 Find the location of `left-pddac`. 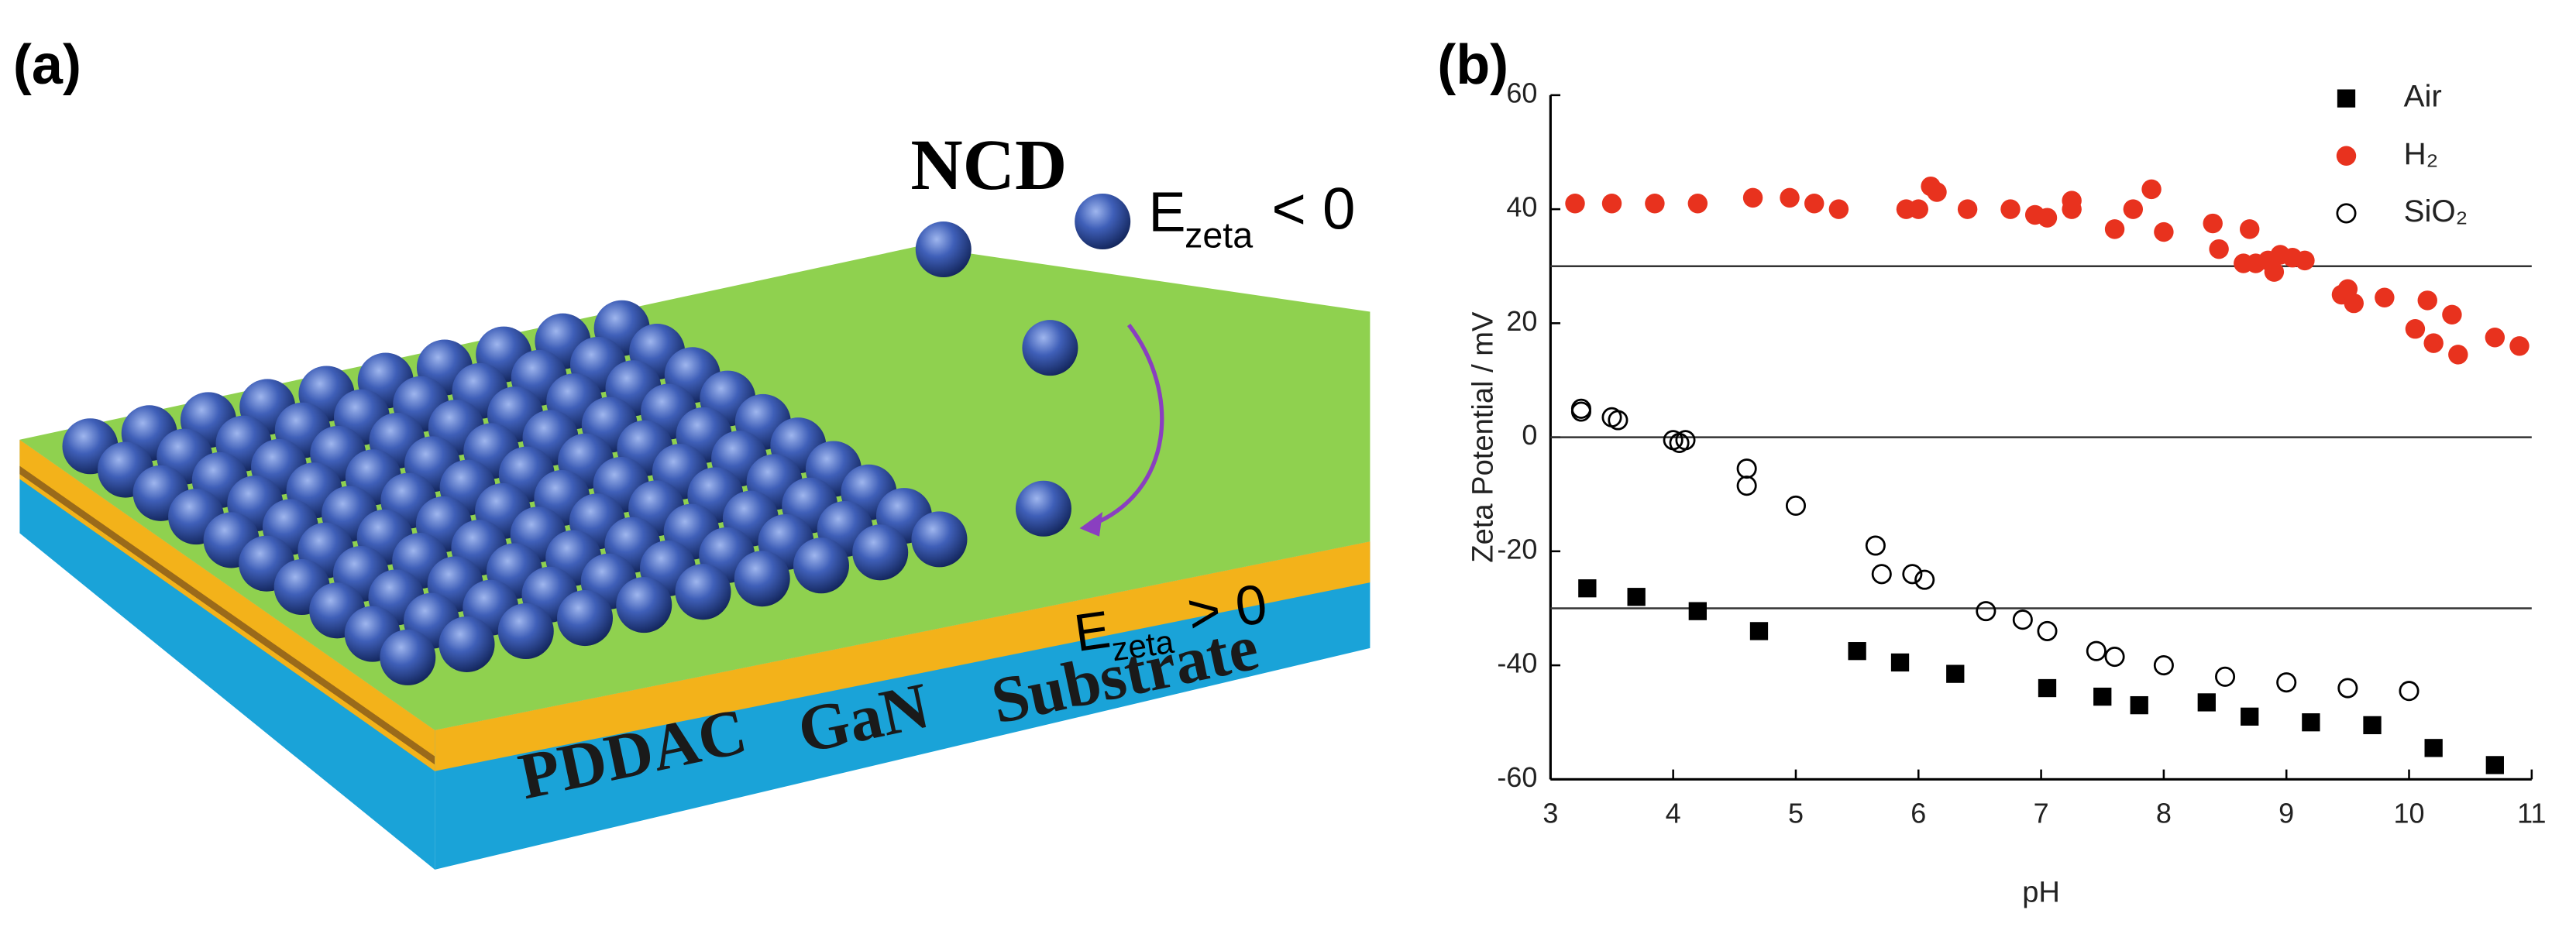

left-pddac is located at coordinates (227, 615).